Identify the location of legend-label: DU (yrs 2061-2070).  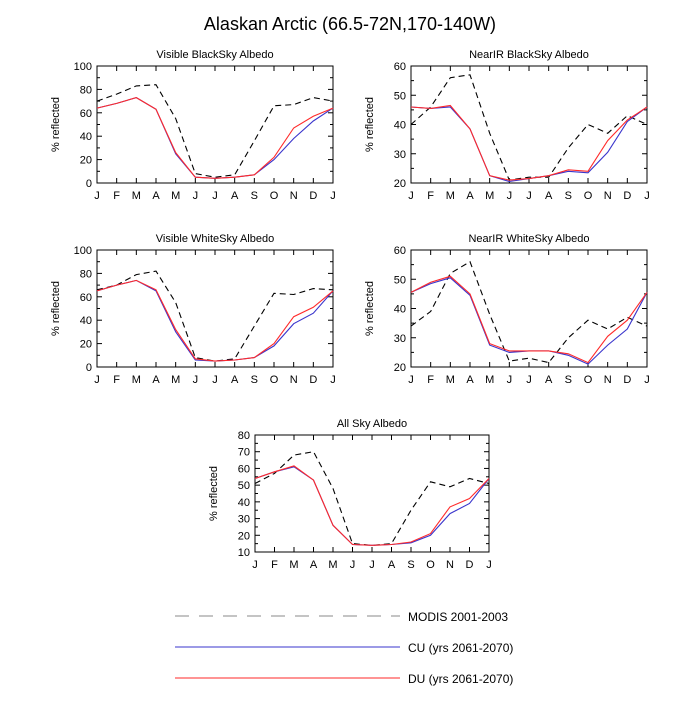
(460, 679).